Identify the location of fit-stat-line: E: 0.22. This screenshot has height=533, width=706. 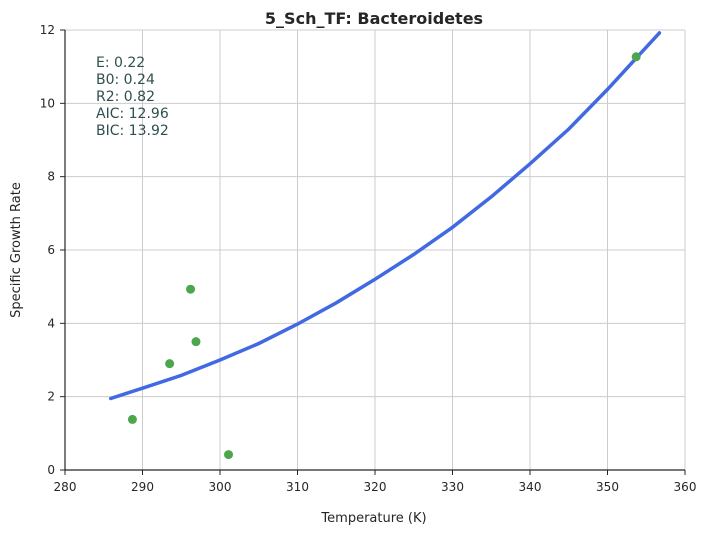
(120, 63).